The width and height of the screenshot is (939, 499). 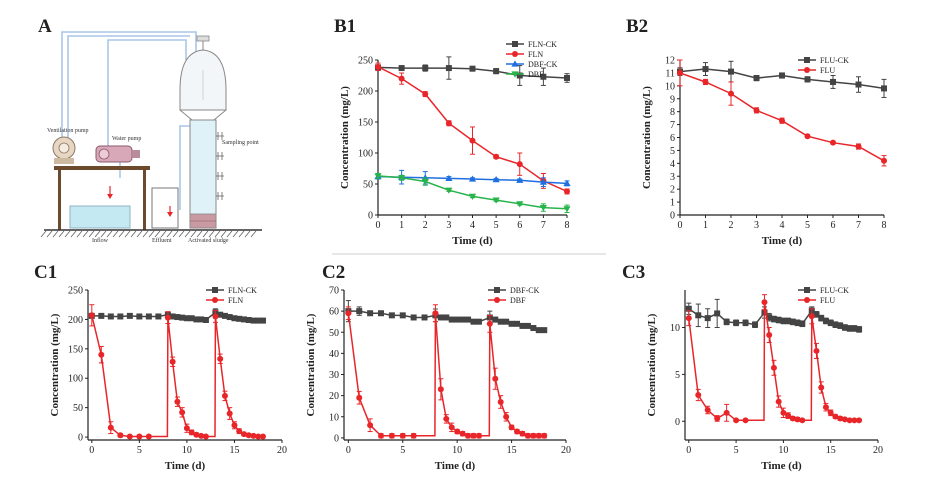 What do you see at coordinates (782, 225) in the screenshot?
I see `x-tick-label: 4` at bounding box center [782, 225].